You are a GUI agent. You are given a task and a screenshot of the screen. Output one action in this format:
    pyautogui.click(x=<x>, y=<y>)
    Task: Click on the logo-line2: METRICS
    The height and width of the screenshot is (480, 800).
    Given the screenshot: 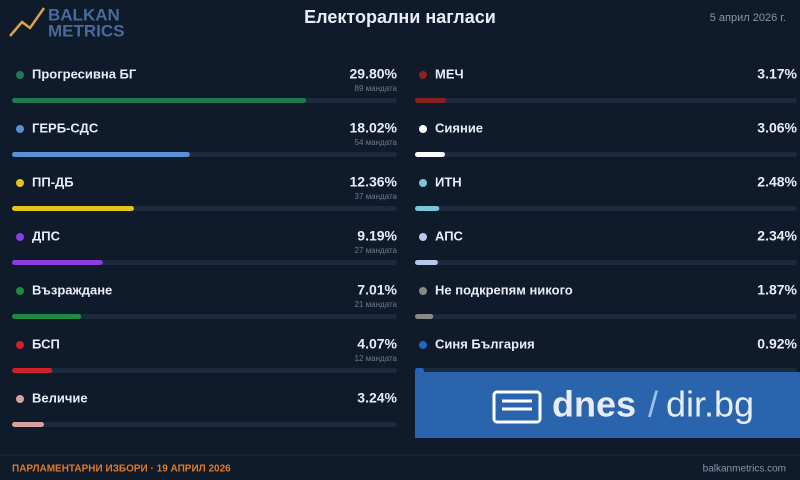 What is the action you would take?
    pyautogui.click(x=86, y=30)
    